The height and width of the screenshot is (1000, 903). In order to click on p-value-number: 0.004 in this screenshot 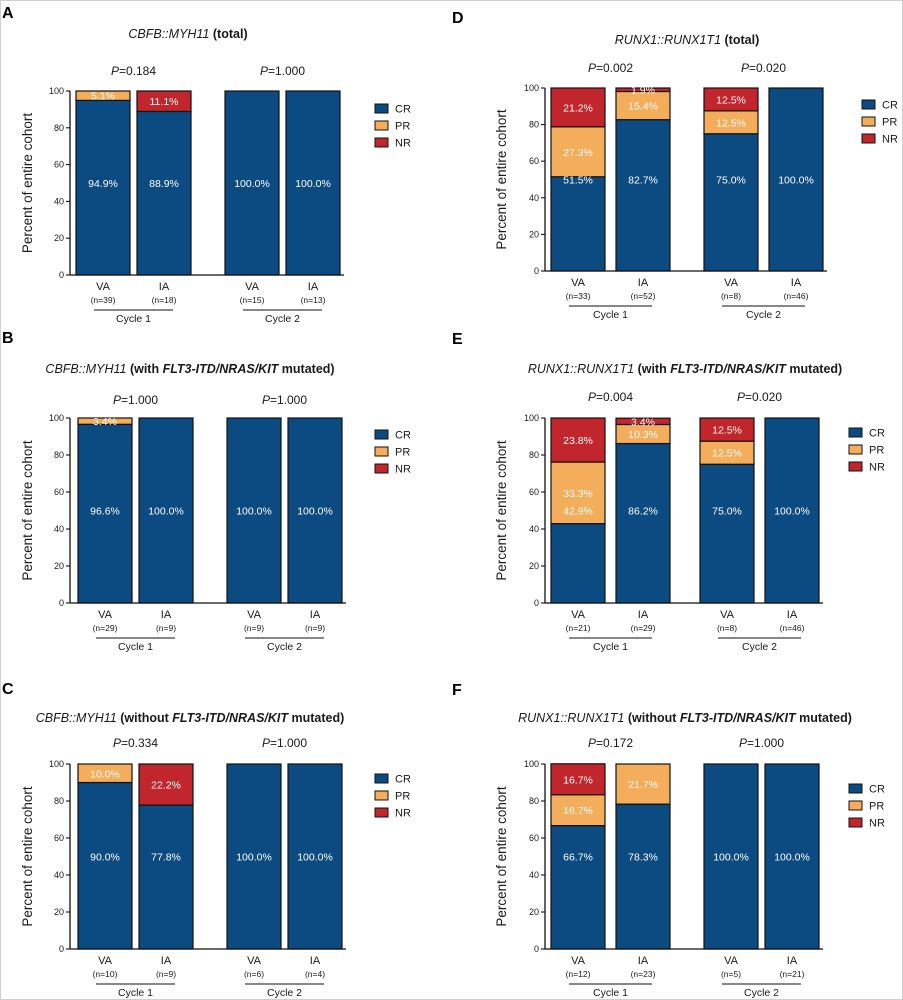, I will do `click(618, 397)`.